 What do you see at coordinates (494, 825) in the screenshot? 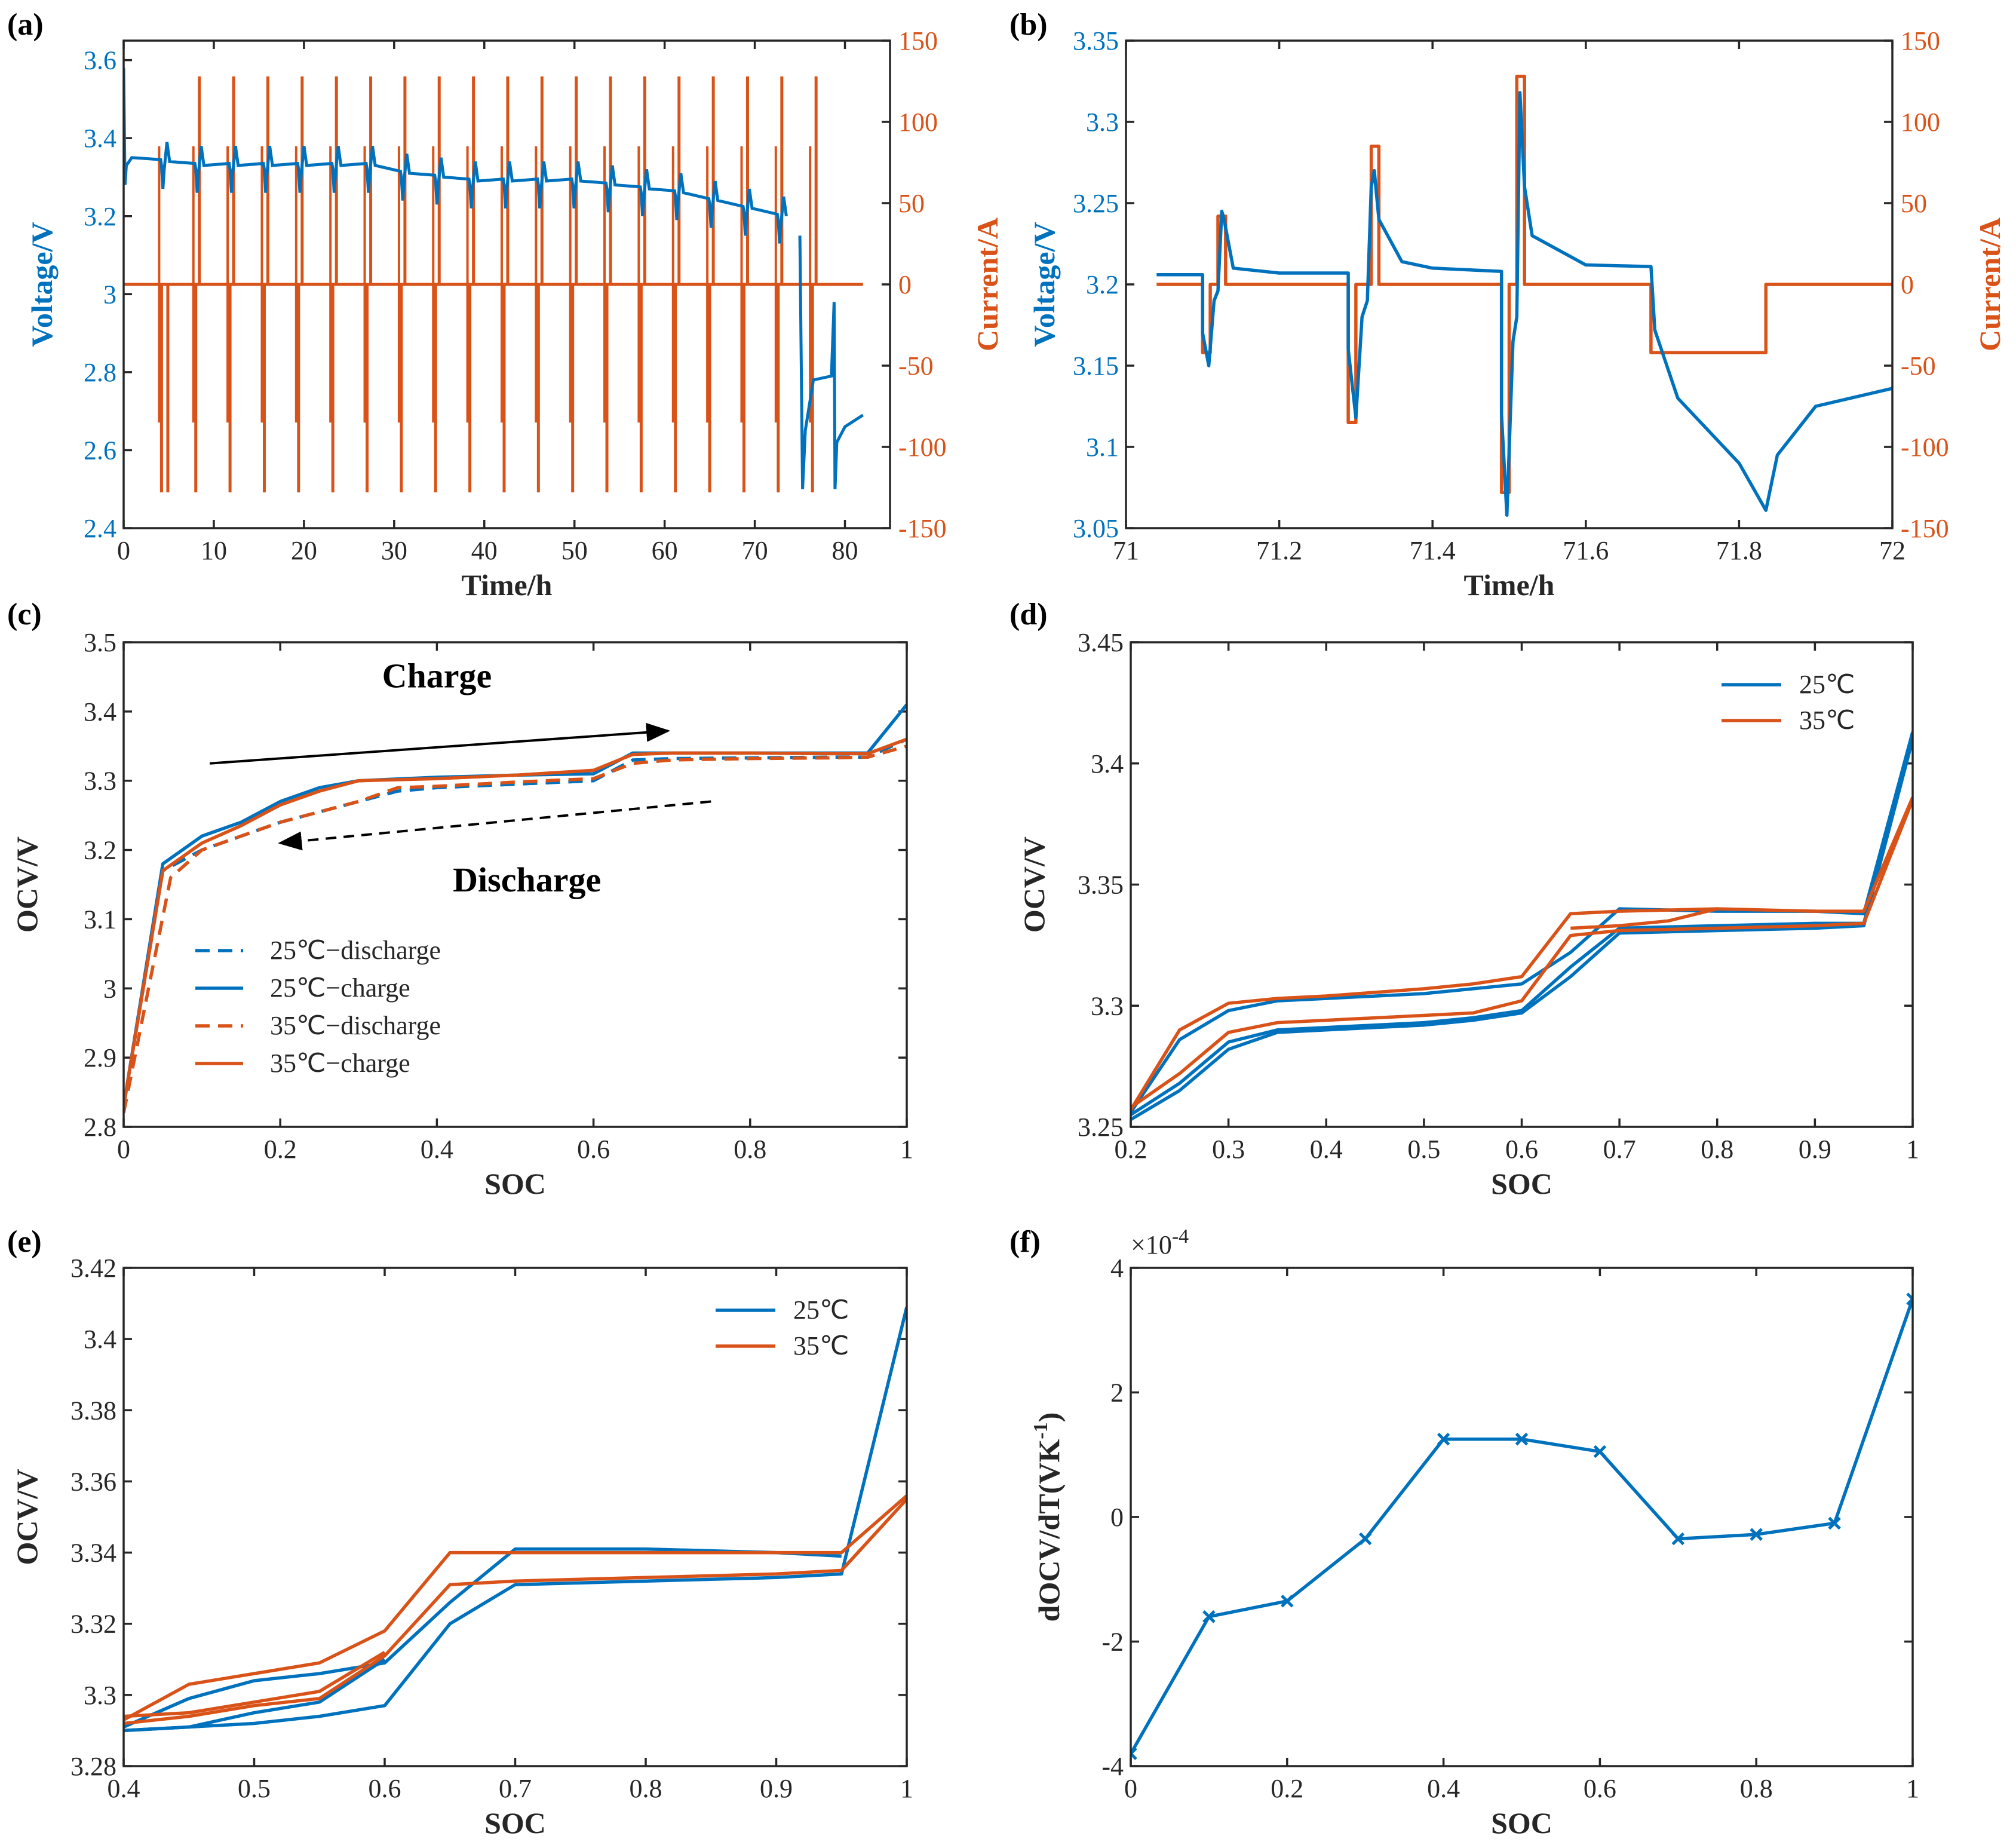
I see `discharge-arrow` at bounding box center [494, 825].